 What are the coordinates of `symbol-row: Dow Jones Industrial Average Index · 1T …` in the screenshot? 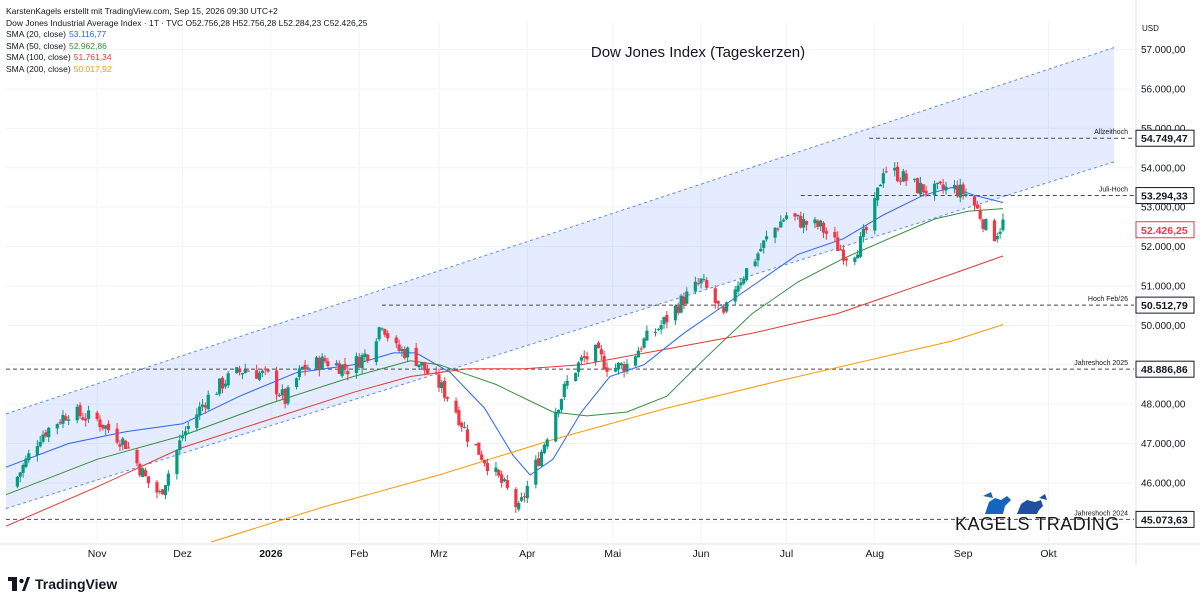 It's located at (187, 24).